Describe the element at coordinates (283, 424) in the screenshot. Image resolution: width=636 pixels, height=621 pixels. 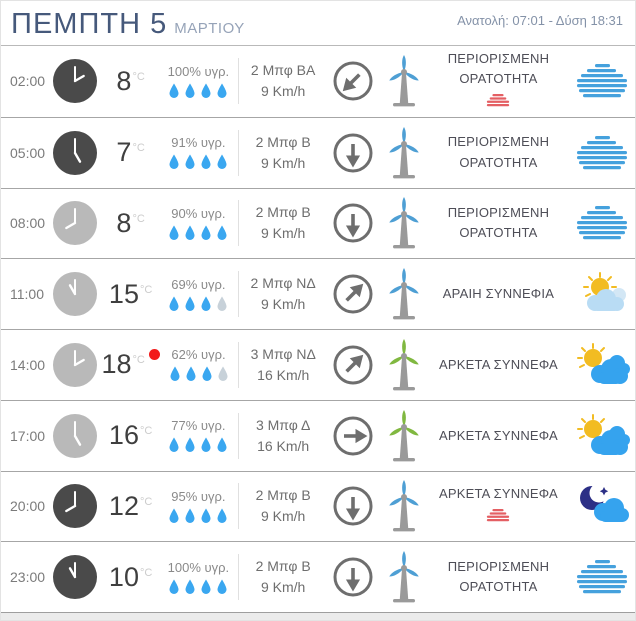
I see `wind-force-label: 3 Μπφ Δ` at that location.